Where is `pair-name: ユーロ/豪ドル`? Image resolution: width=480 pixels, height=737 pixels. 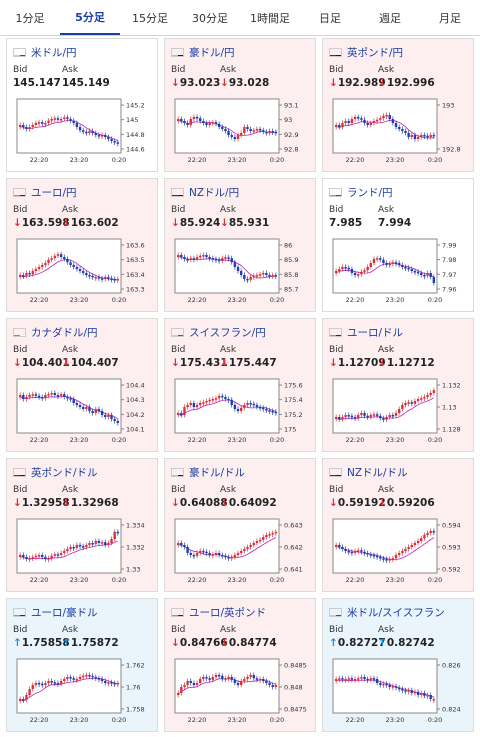 pair-name: ユーロ/豪ドル is located at coordinates (64, 612).